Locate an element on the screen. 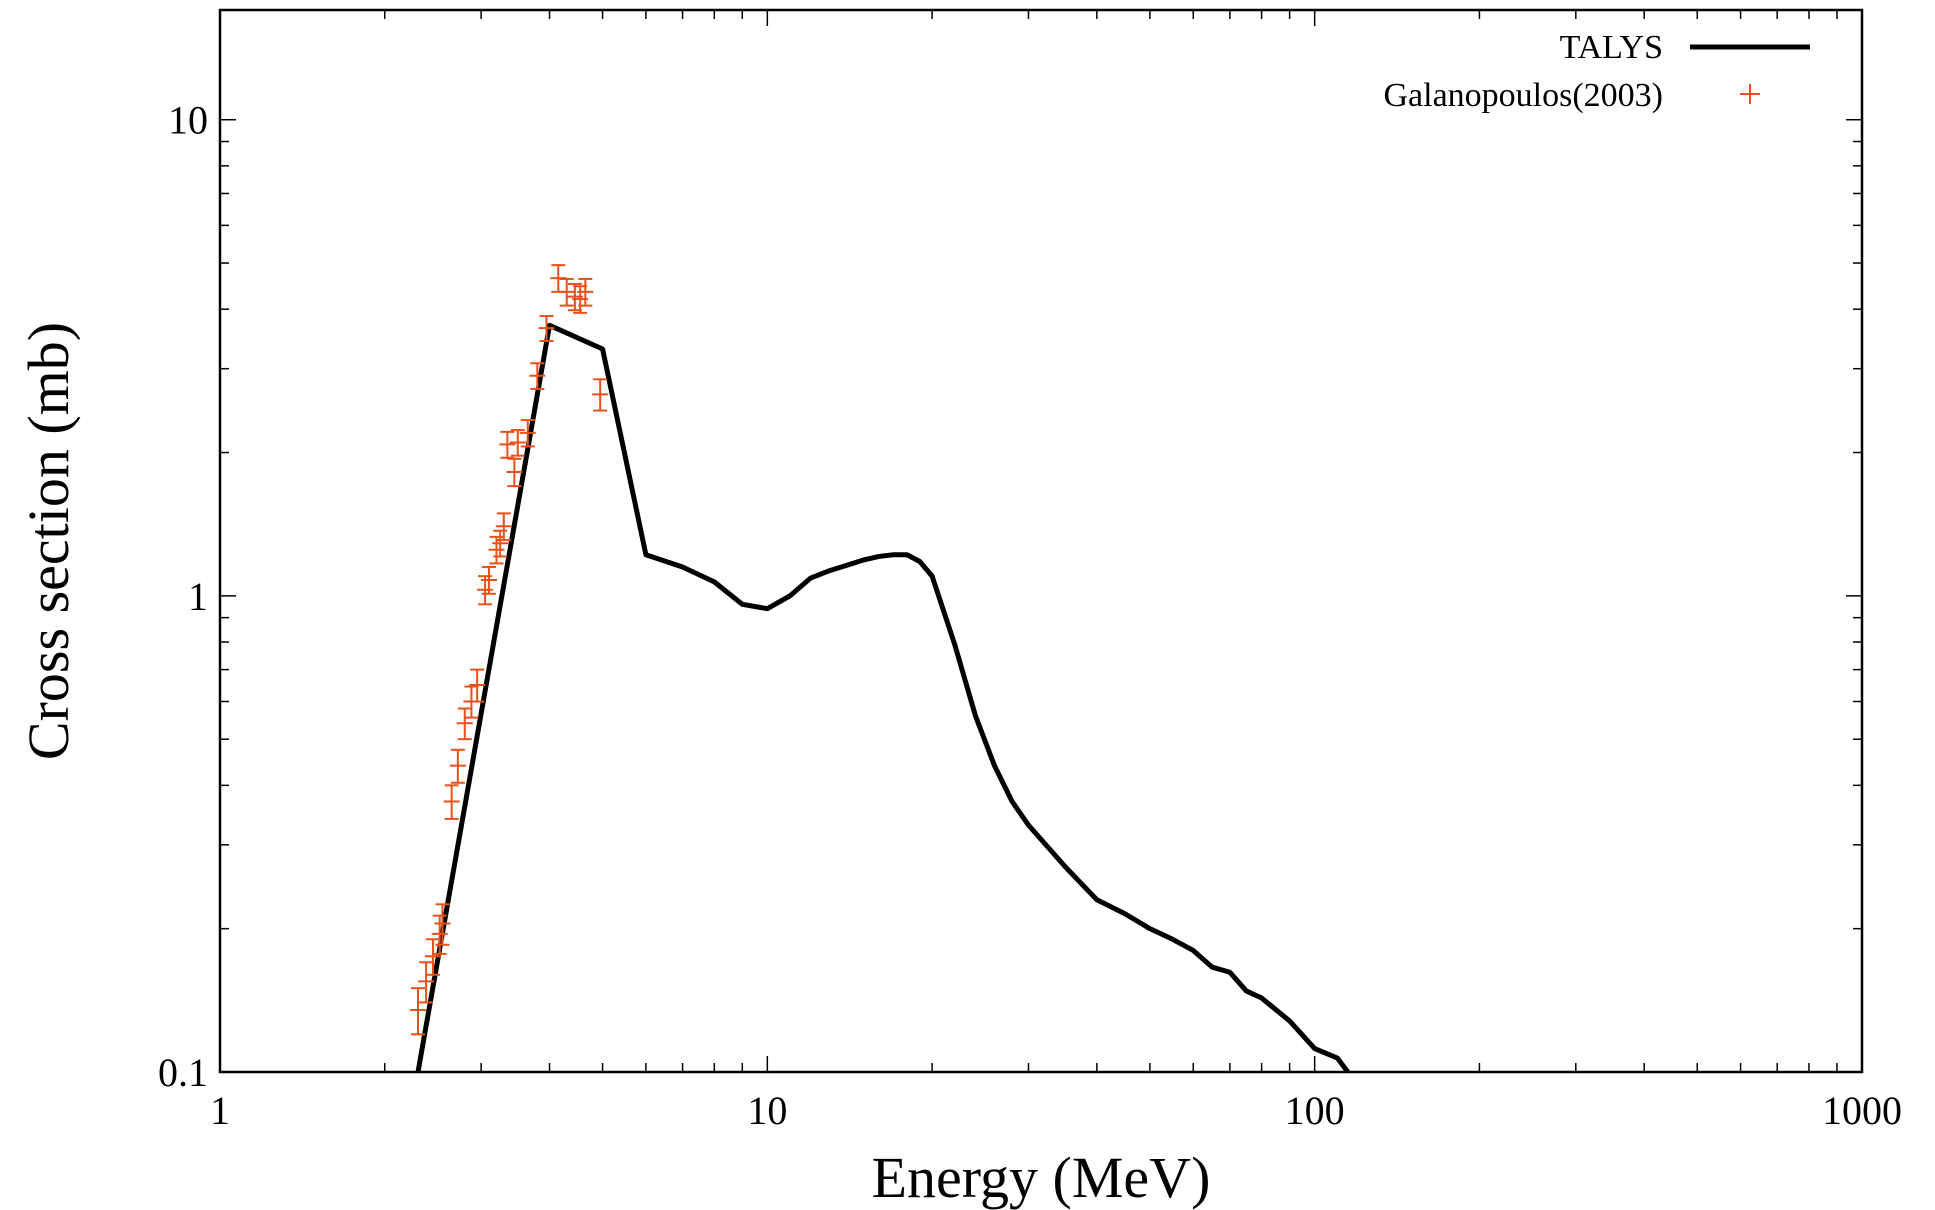  legend: TALYS Galanopoulos(2003) is located at coordinates (1596, 71).